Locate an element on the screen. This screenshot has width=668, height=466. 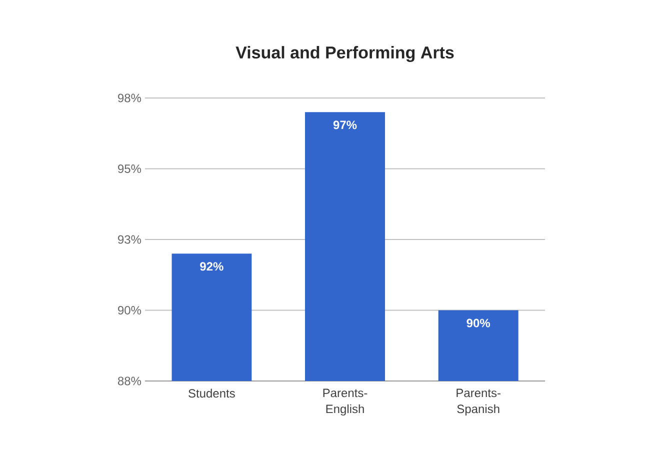
data-label: 97% is located at coordinates (345, 125).